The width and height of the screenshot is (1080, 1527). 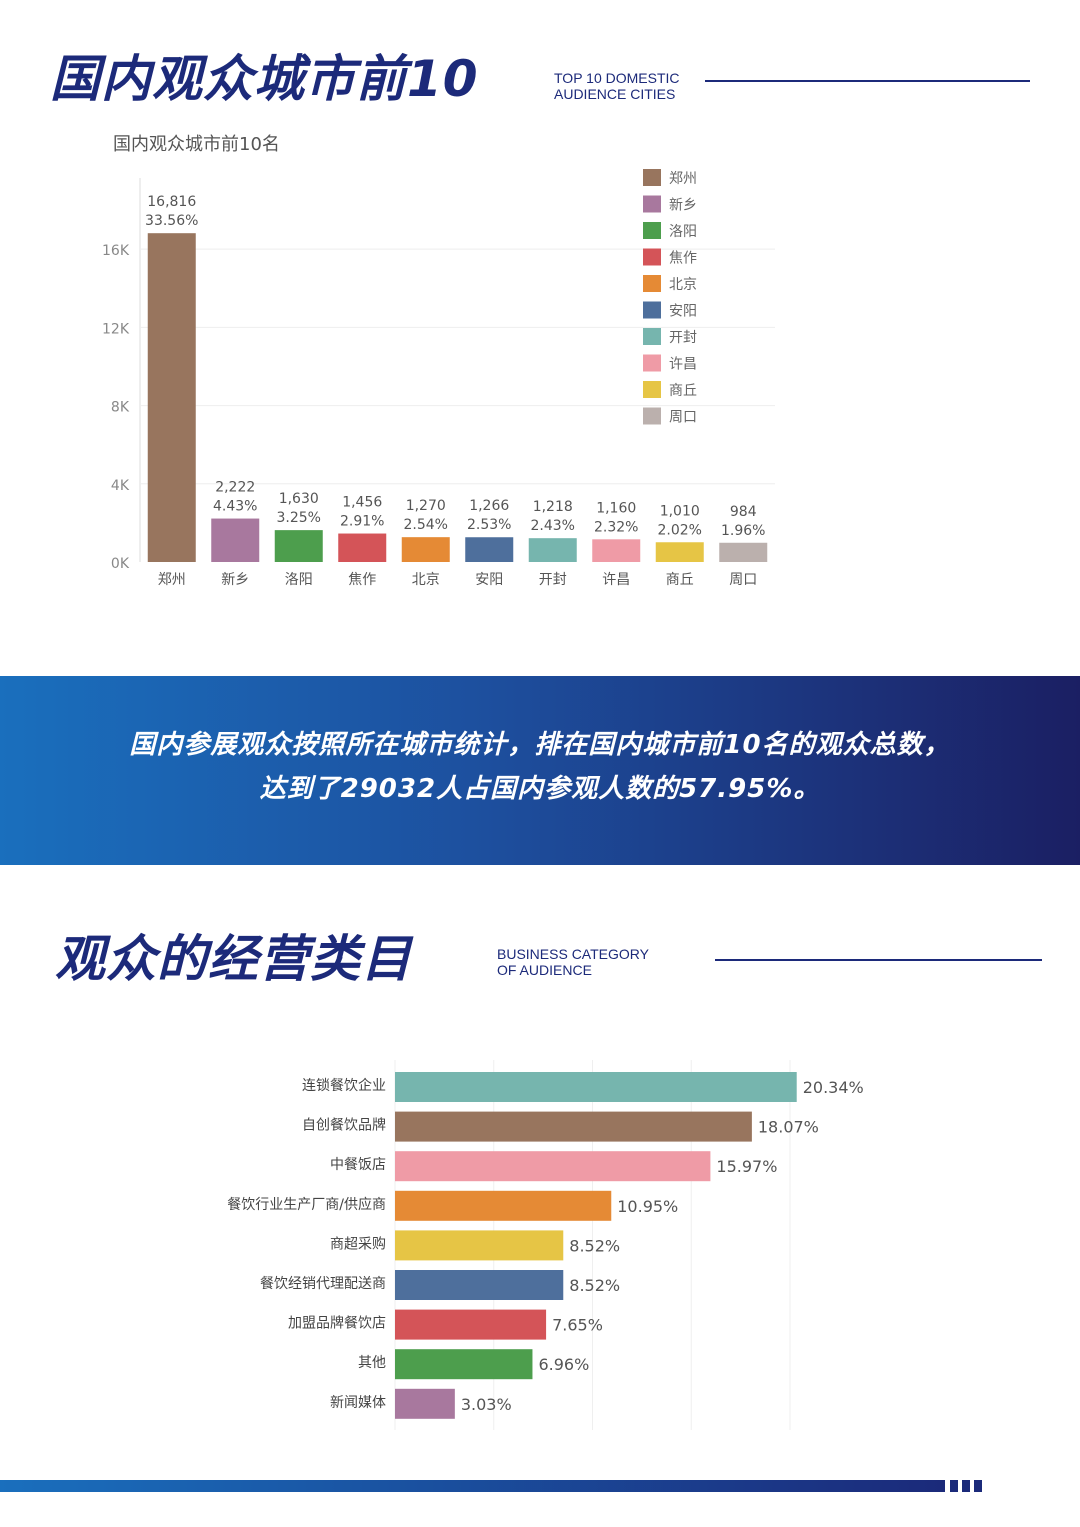 What do you see at coordinates (573, 954) in the screenshot?
I see `section2-subtitle-line1: BUSINESS CATEGORY` at bounding box center [573, 954].